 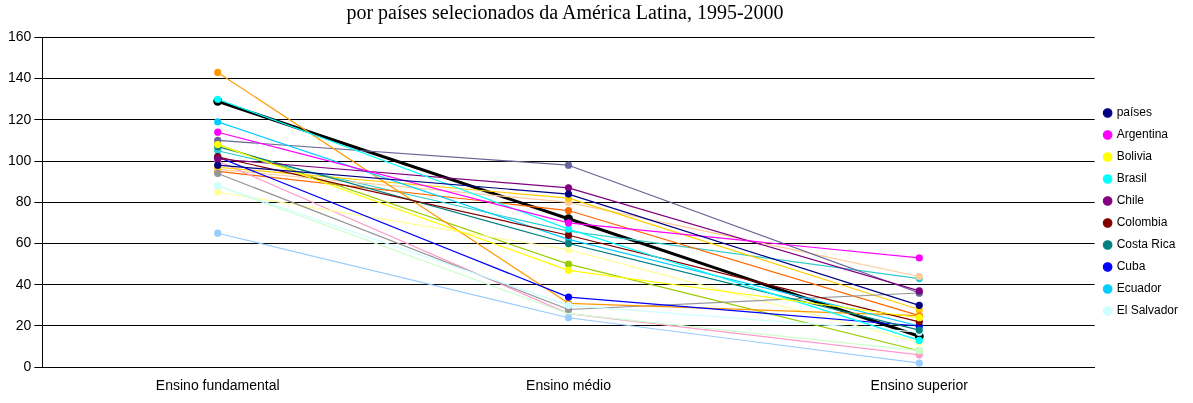 I want to click on y-tick-label: 20, so click(x=23, y=324).